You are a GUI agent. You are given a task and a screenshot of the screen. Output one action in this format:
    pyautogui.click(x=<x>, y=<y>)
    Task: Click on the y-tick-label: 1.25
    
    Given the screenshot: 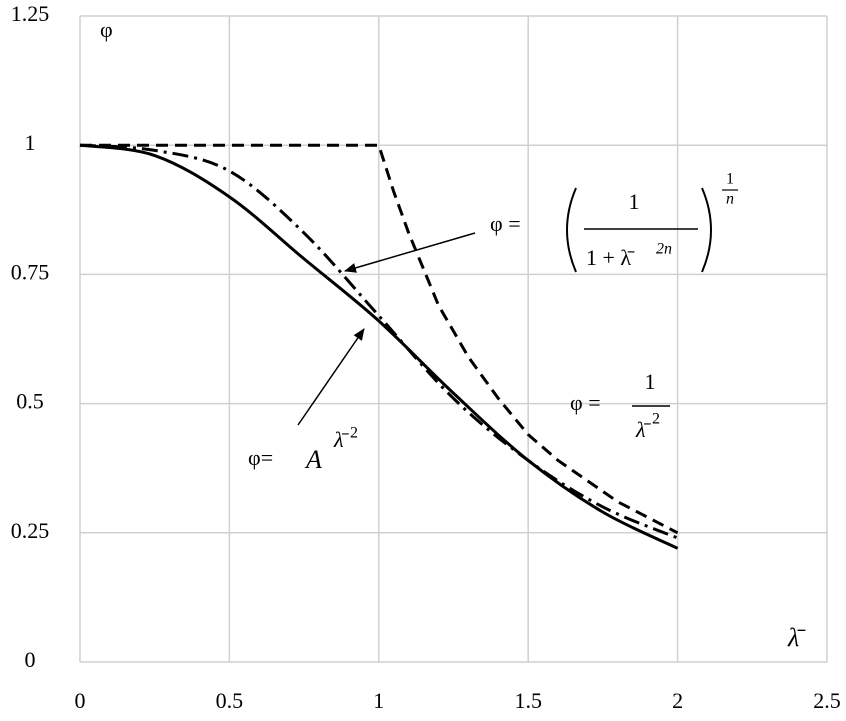 What is the action you would take?
    pyautogui.click(x=30, y=13)
    